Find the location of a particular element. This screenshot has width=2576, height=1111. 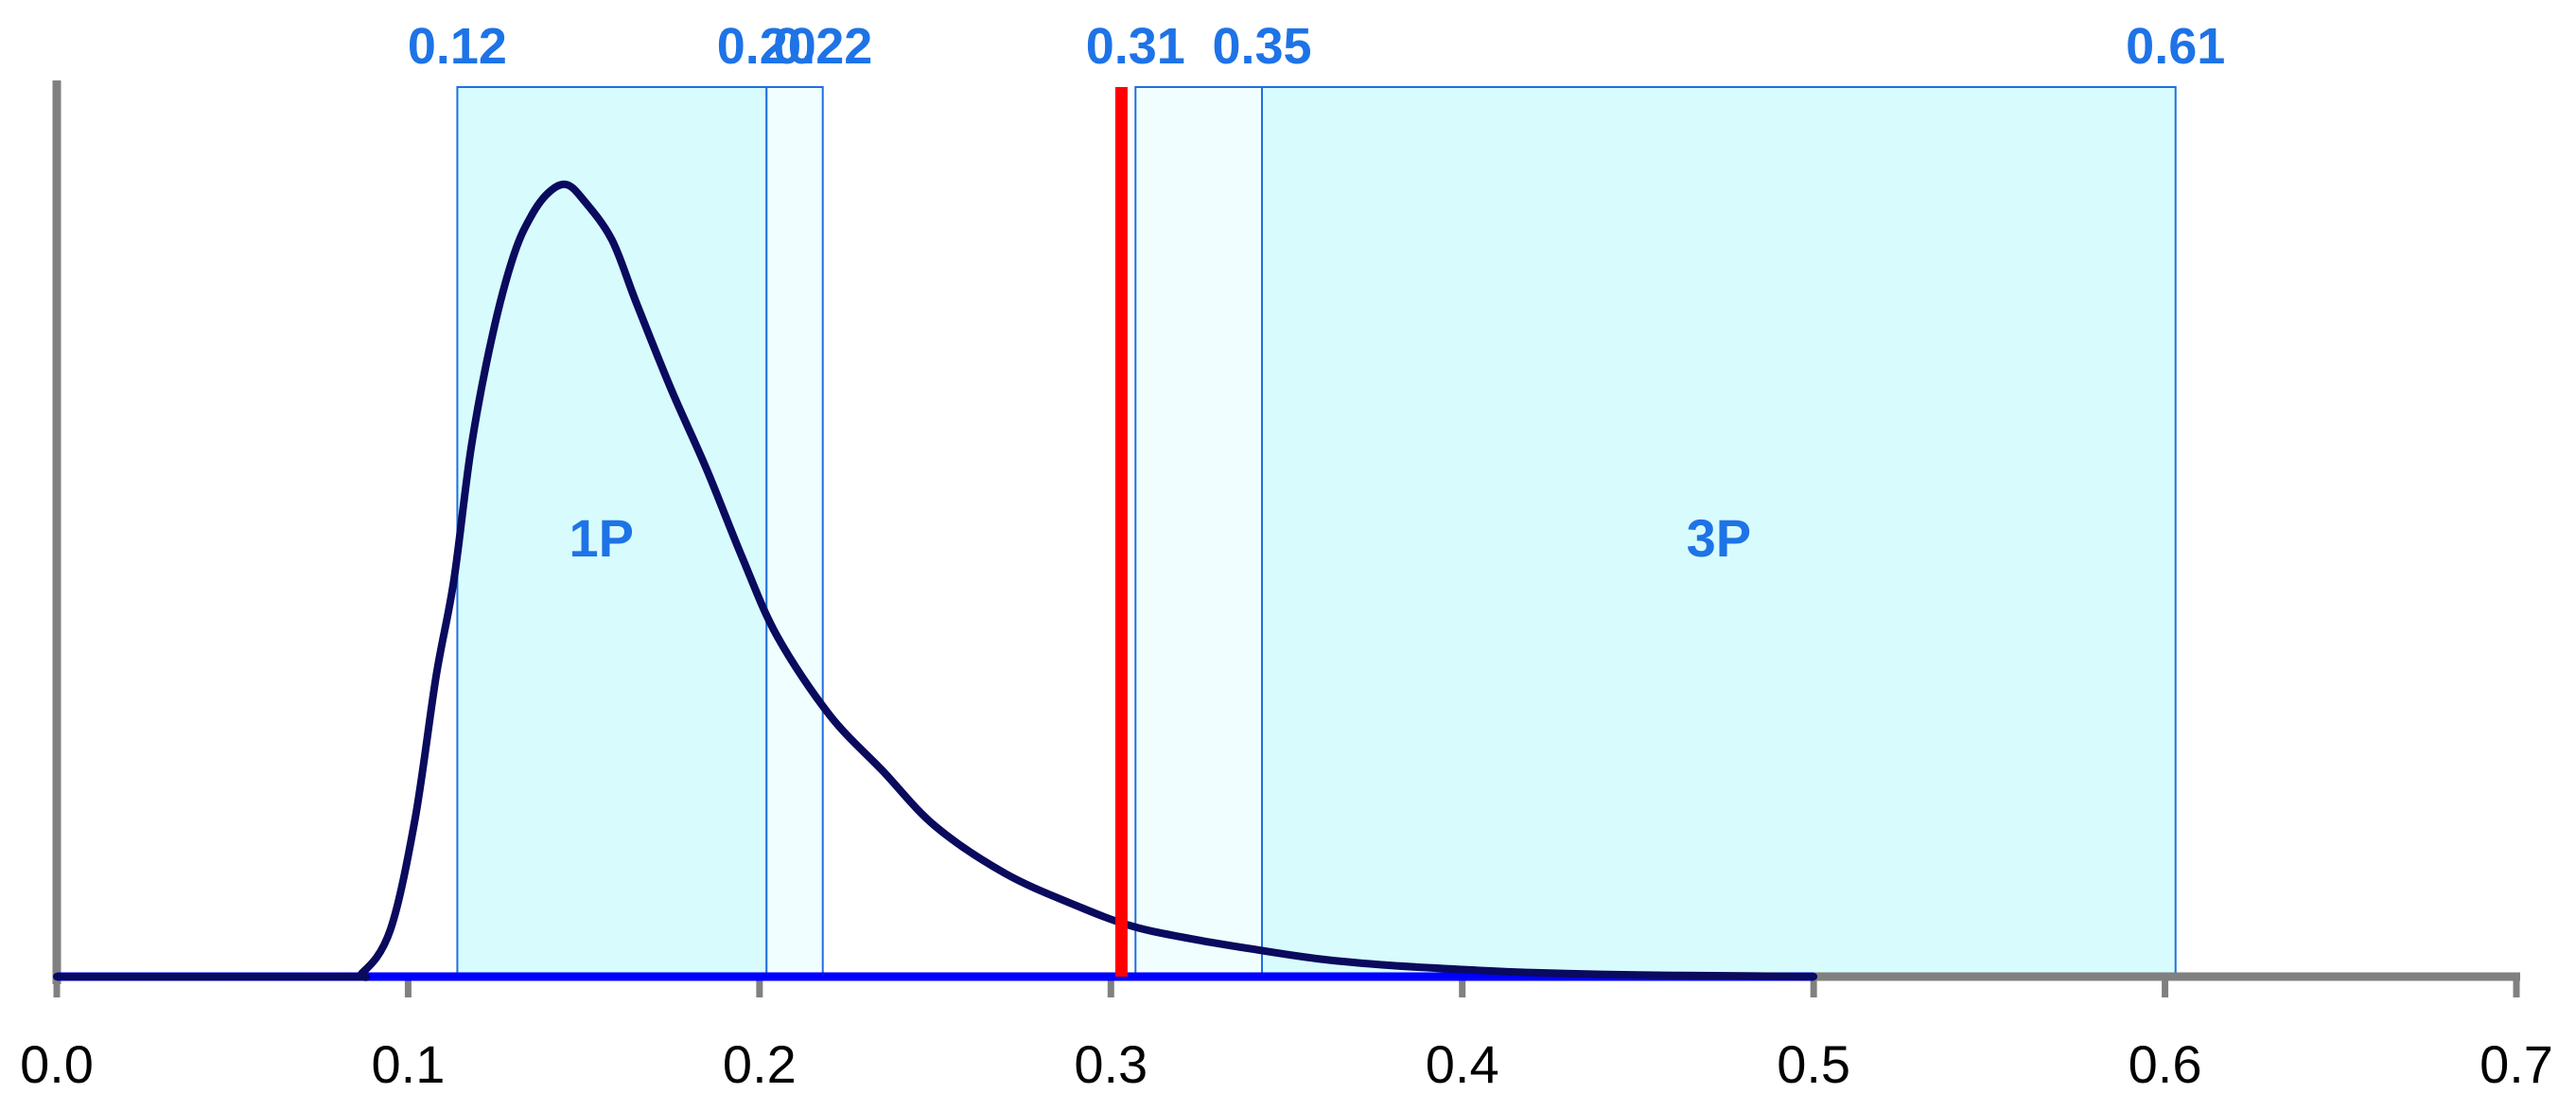

band-edge-label: 0.20 is located at coordinates (767, 46).